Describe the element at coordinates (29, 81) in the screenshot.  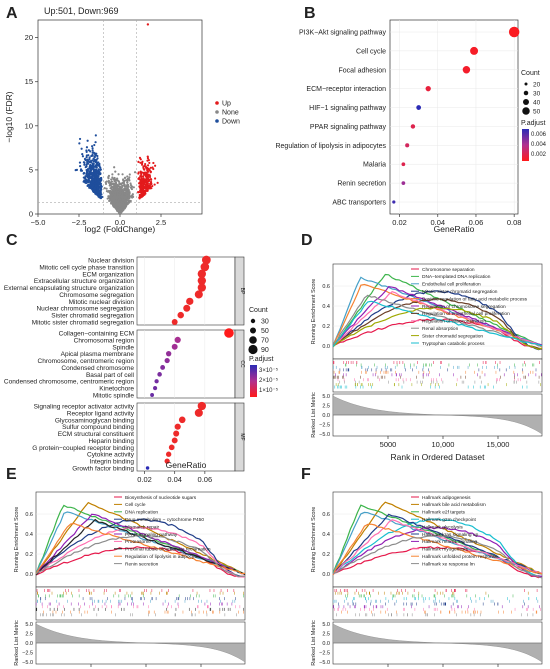
I see `y-tick-label: 15` at that location.